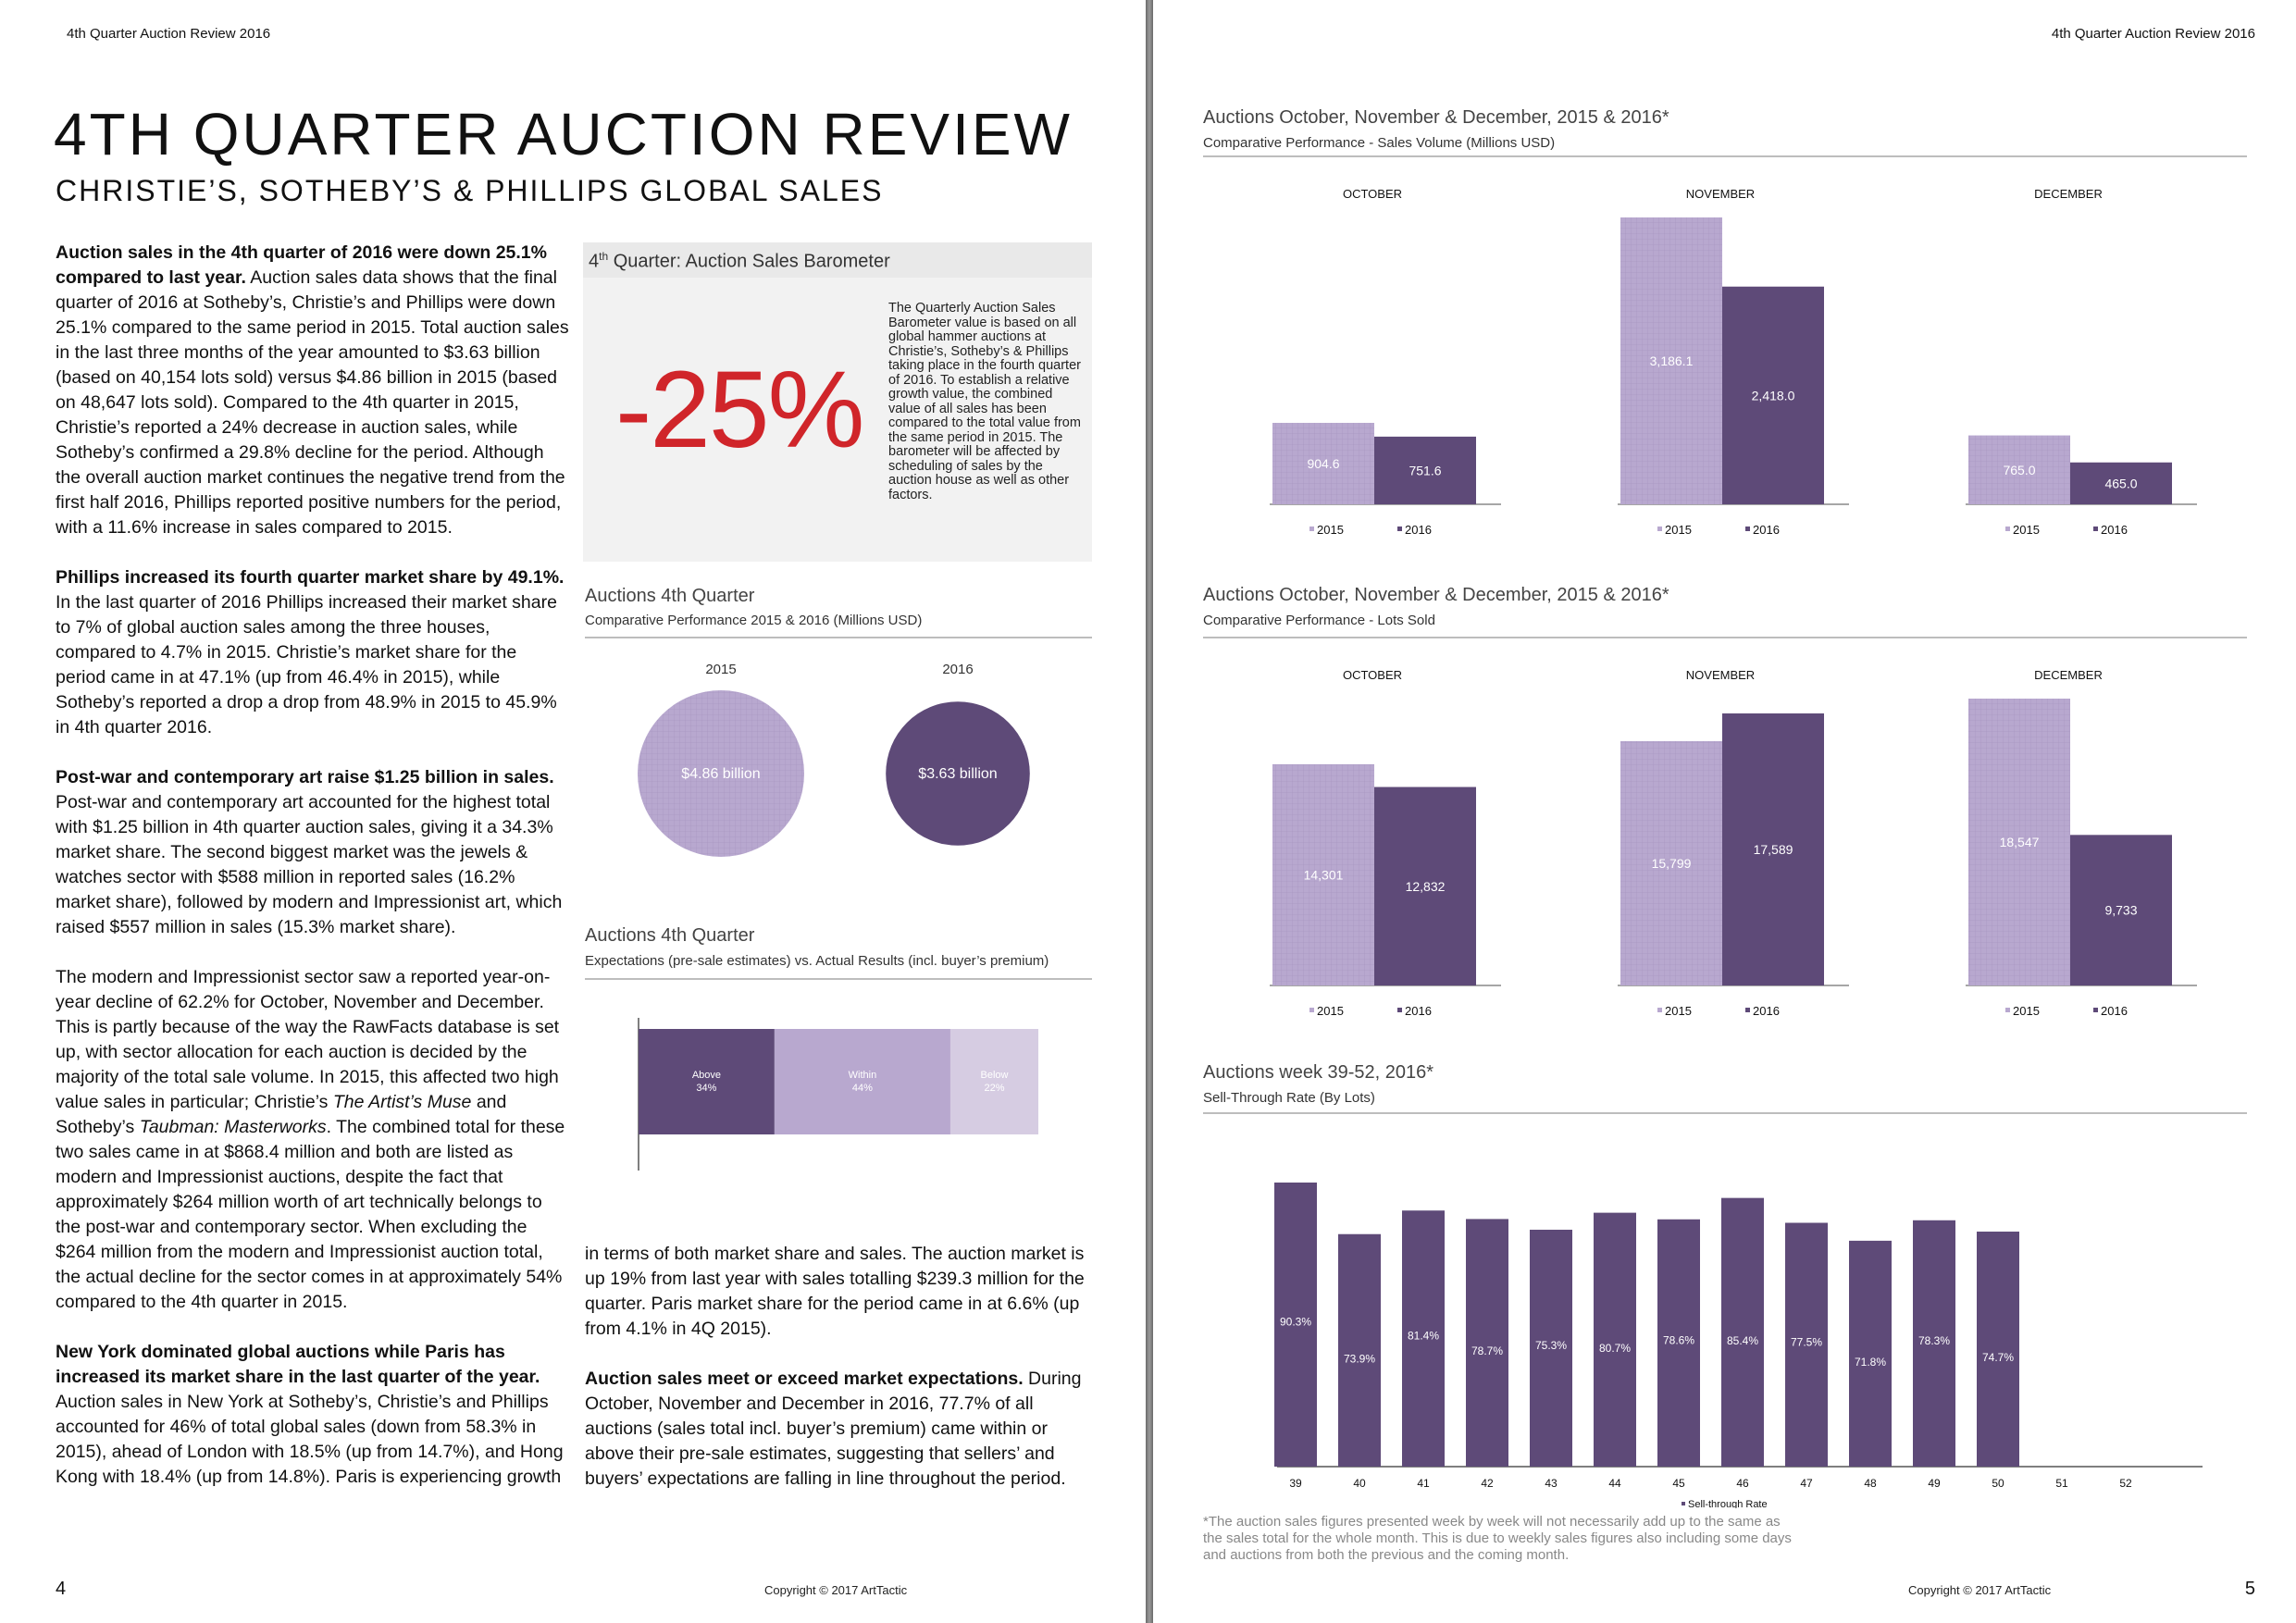  What do you see at coordinates (721, 669) in the screenshot?
I see `circle-year-label: 2015` at bounding box center [721, 669].